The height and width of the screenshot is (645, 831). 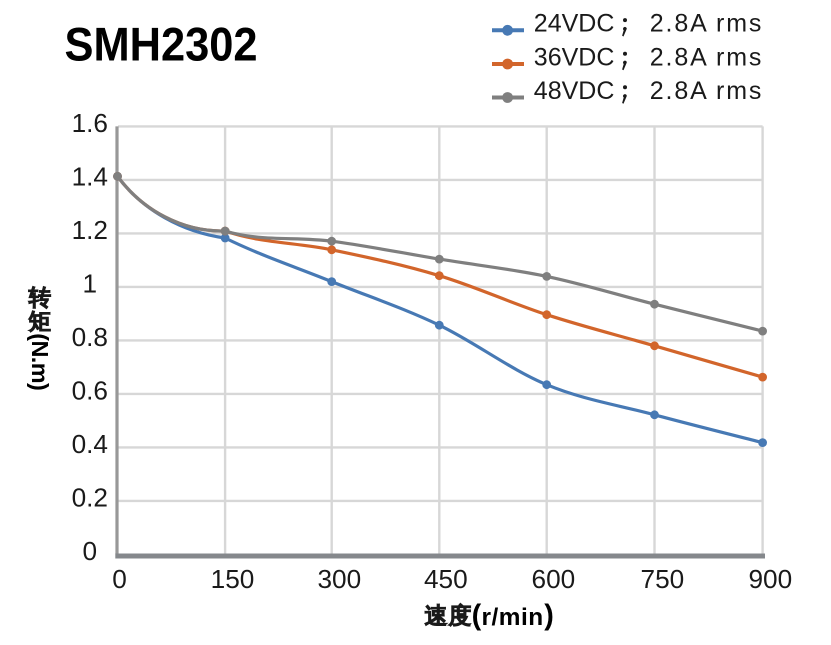 What do you see at coordinates (90, 123) in the screenshot?
I see `svg-text: 1.6` at bounding box center [90, 123].